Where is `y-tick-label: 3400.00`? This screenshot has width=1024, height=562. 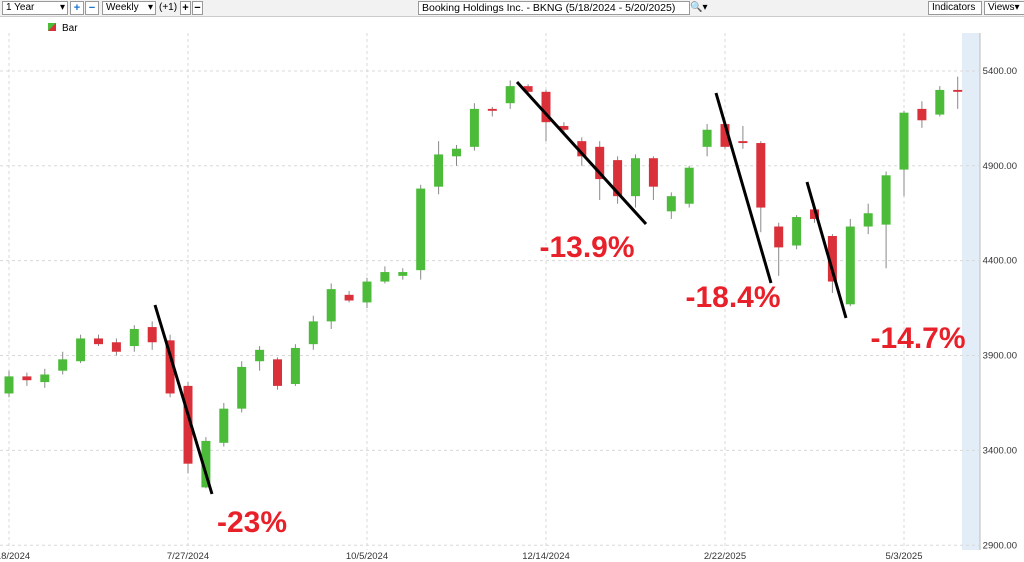
y-tick-label: 3400.00 is located at coordinates (1000, 450).